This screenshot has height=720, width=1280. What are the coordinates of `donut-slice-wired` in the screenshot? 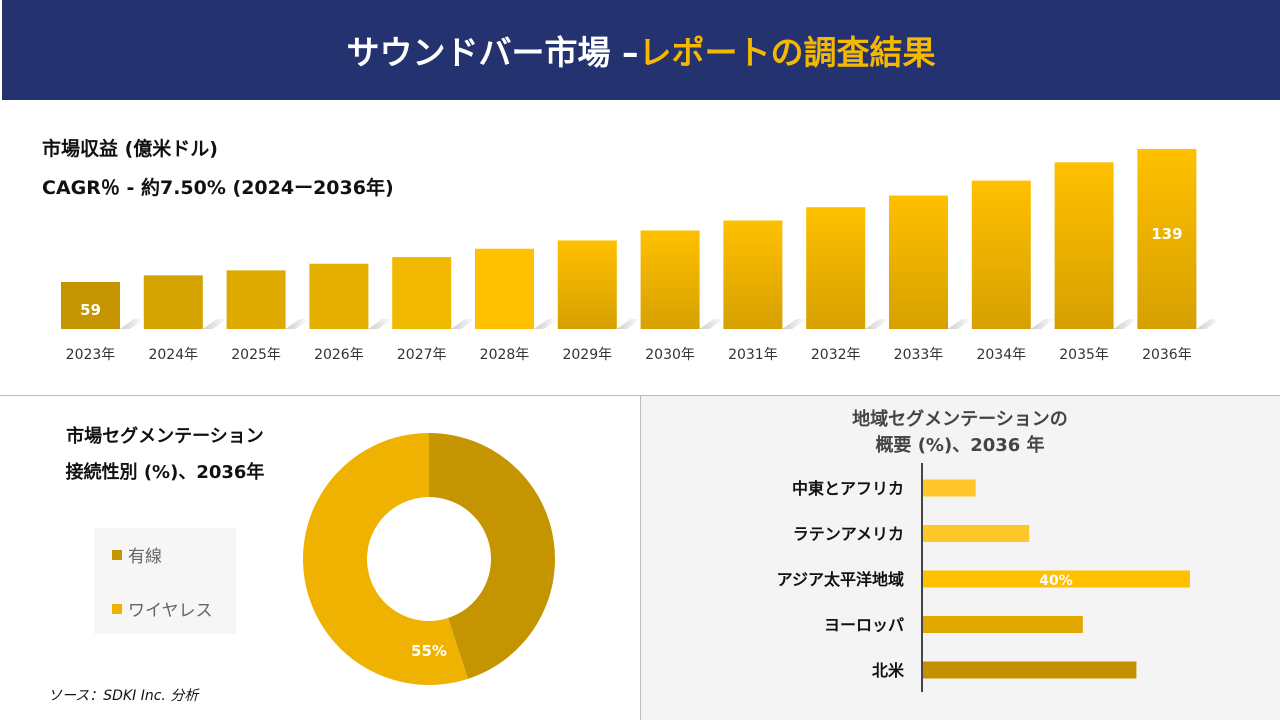 It's located at (492, 556).